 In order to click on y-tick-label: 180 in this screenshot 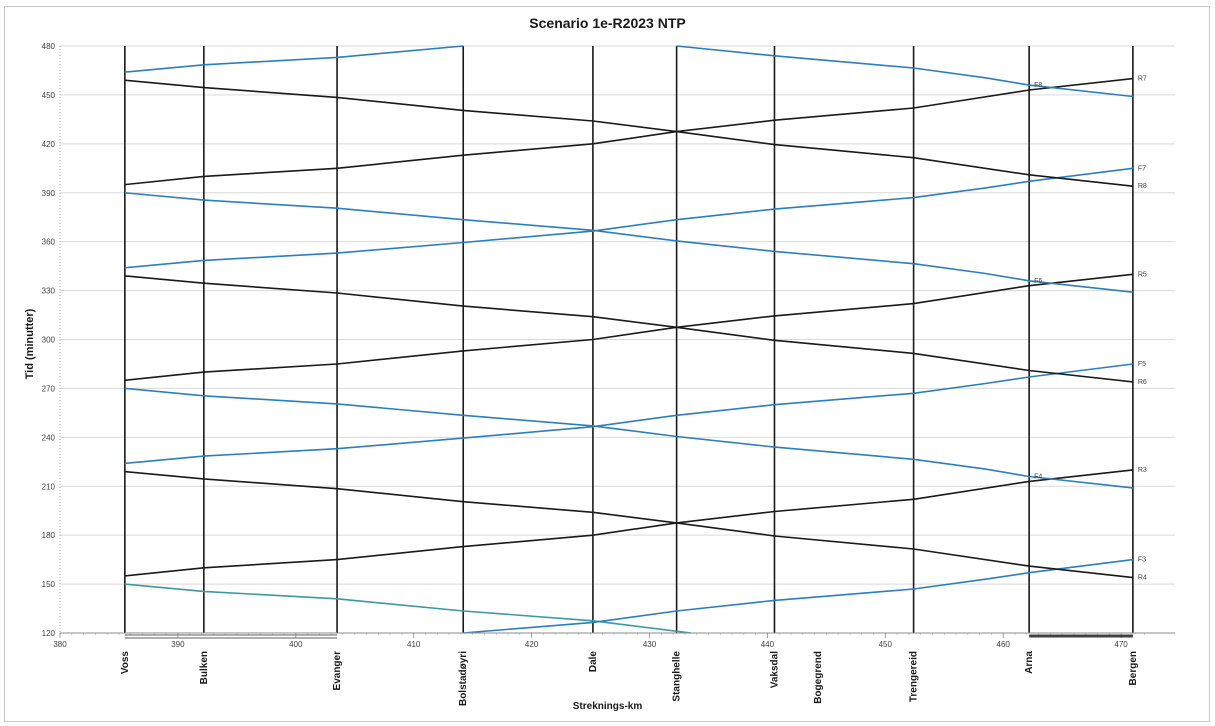, I will do `click(49, 535)`.